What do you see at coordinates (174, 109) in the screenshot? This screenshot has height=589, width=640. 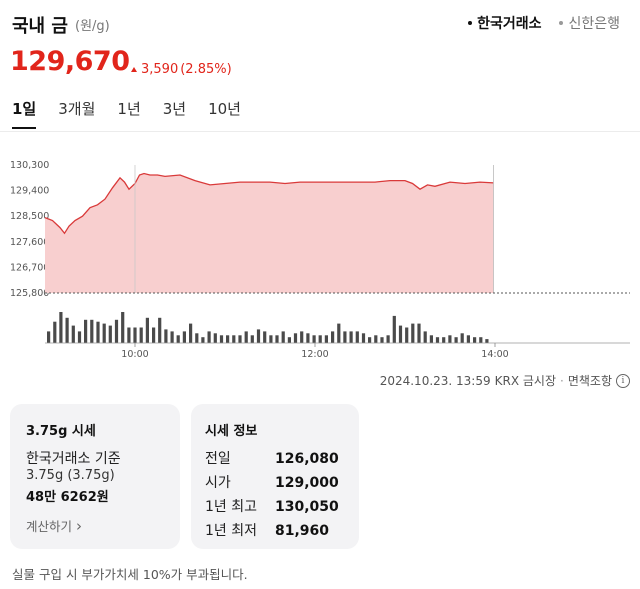 I see `tab-3y: 3년` at bounding box center [174, 109].